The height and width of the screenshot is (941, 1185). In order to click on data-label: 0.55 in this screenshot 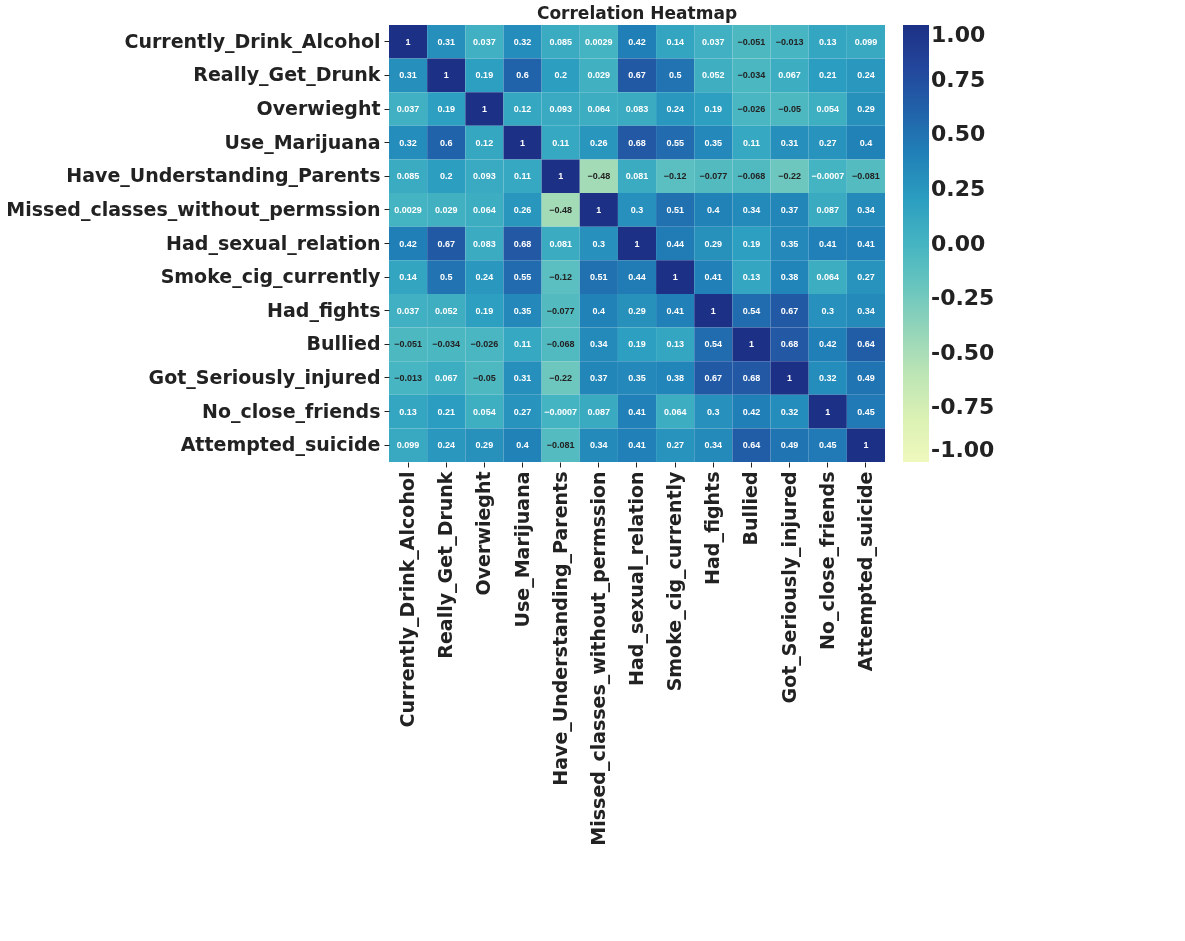, I will do `click(522, 277)`.